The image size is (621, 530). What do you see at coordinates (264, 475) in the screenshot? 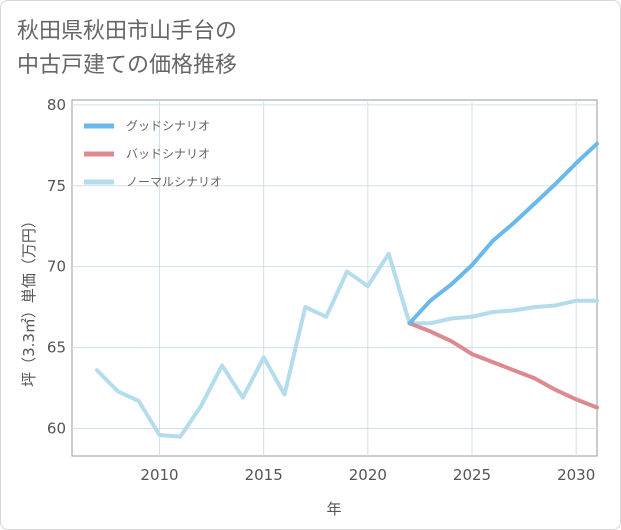
I see `x-tick-label: 2015` at bounding box center [264, 475].